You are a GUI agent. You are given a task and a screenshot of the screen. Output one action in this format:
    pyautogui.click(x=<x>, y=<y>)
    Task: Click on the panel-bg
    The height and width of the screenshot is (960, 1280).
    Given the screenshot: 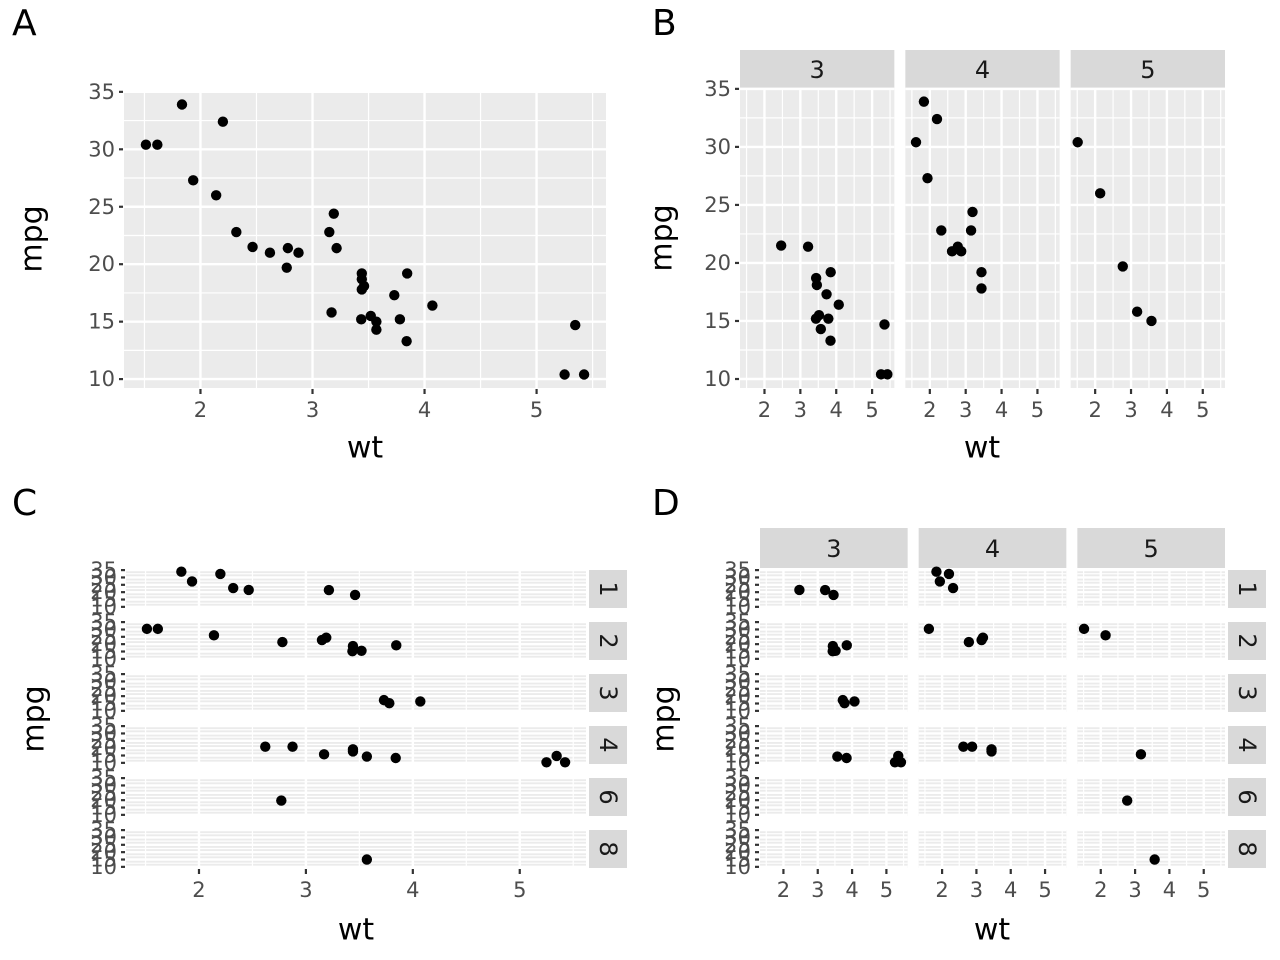 What is the action you would take?
    pyautogui.click(x=1147, y=238)
    